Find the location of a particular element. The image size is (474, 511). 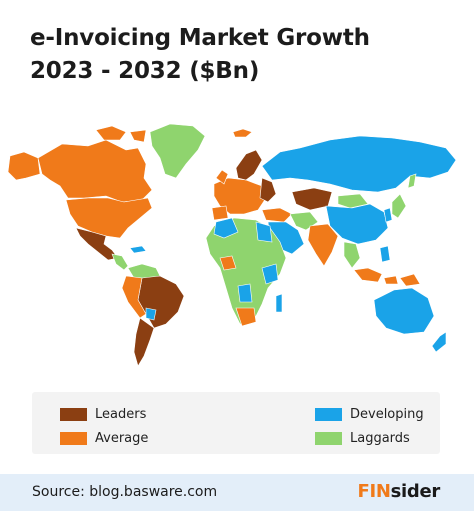

legend-label-average: Average is located at coordinates (122, 438).